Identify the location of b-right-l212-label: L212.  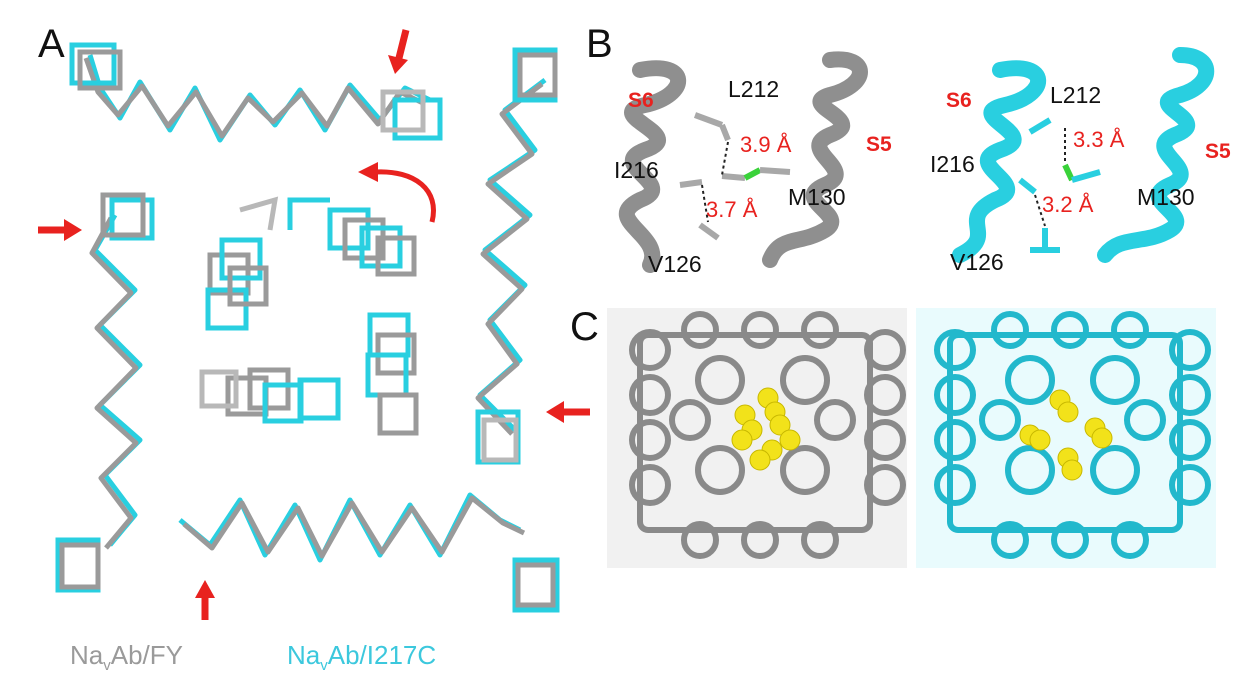
(1075, 95).